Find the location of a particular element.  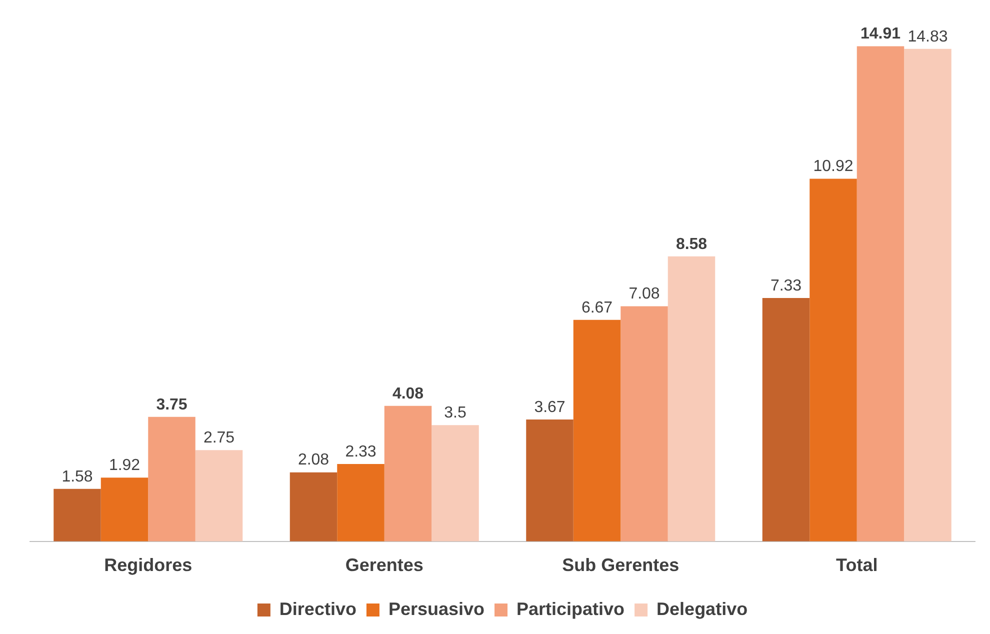

data-label: 1.58 is located at coordinates (77, 477).